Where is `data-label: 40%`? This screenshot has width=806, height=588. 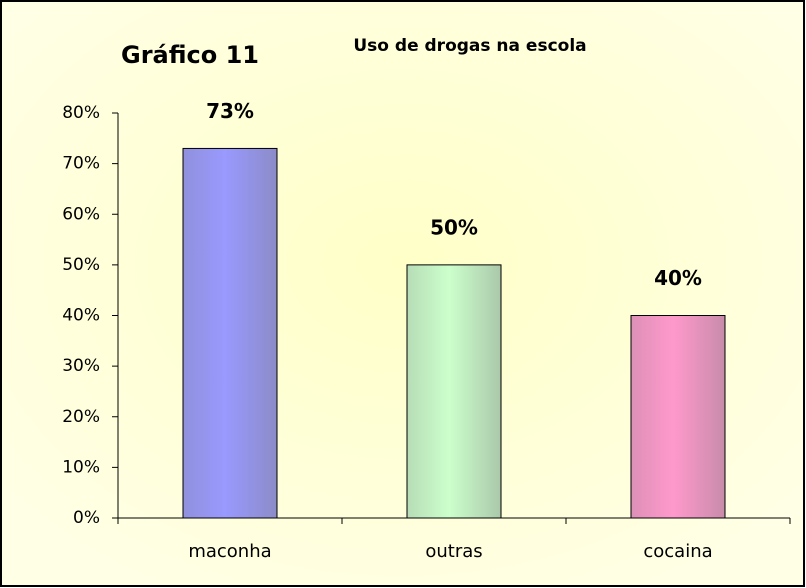 data-label: 40% is located at coordinates (678, 278).